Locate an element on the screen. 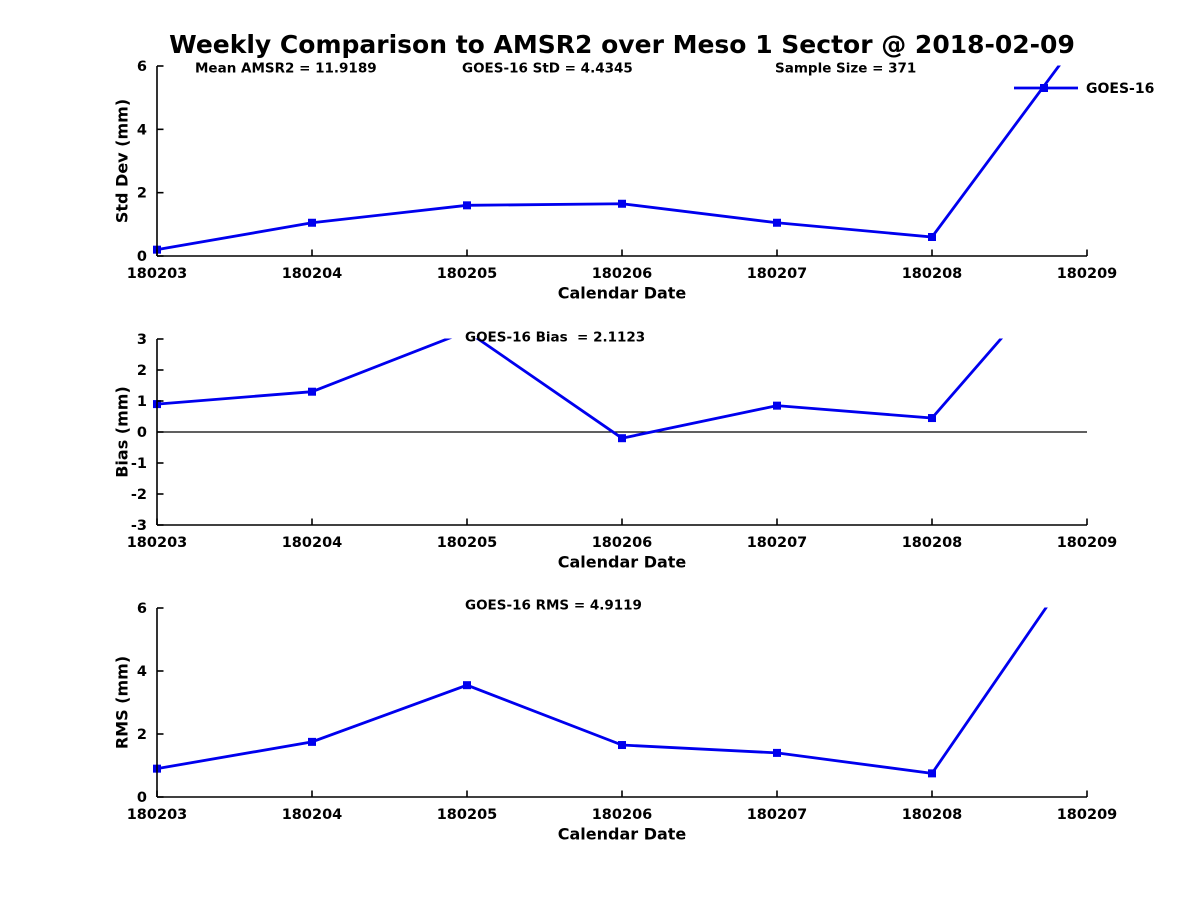  annotation: GOES-16 Bias = 2.1123 is located at coordinates (555, 338).